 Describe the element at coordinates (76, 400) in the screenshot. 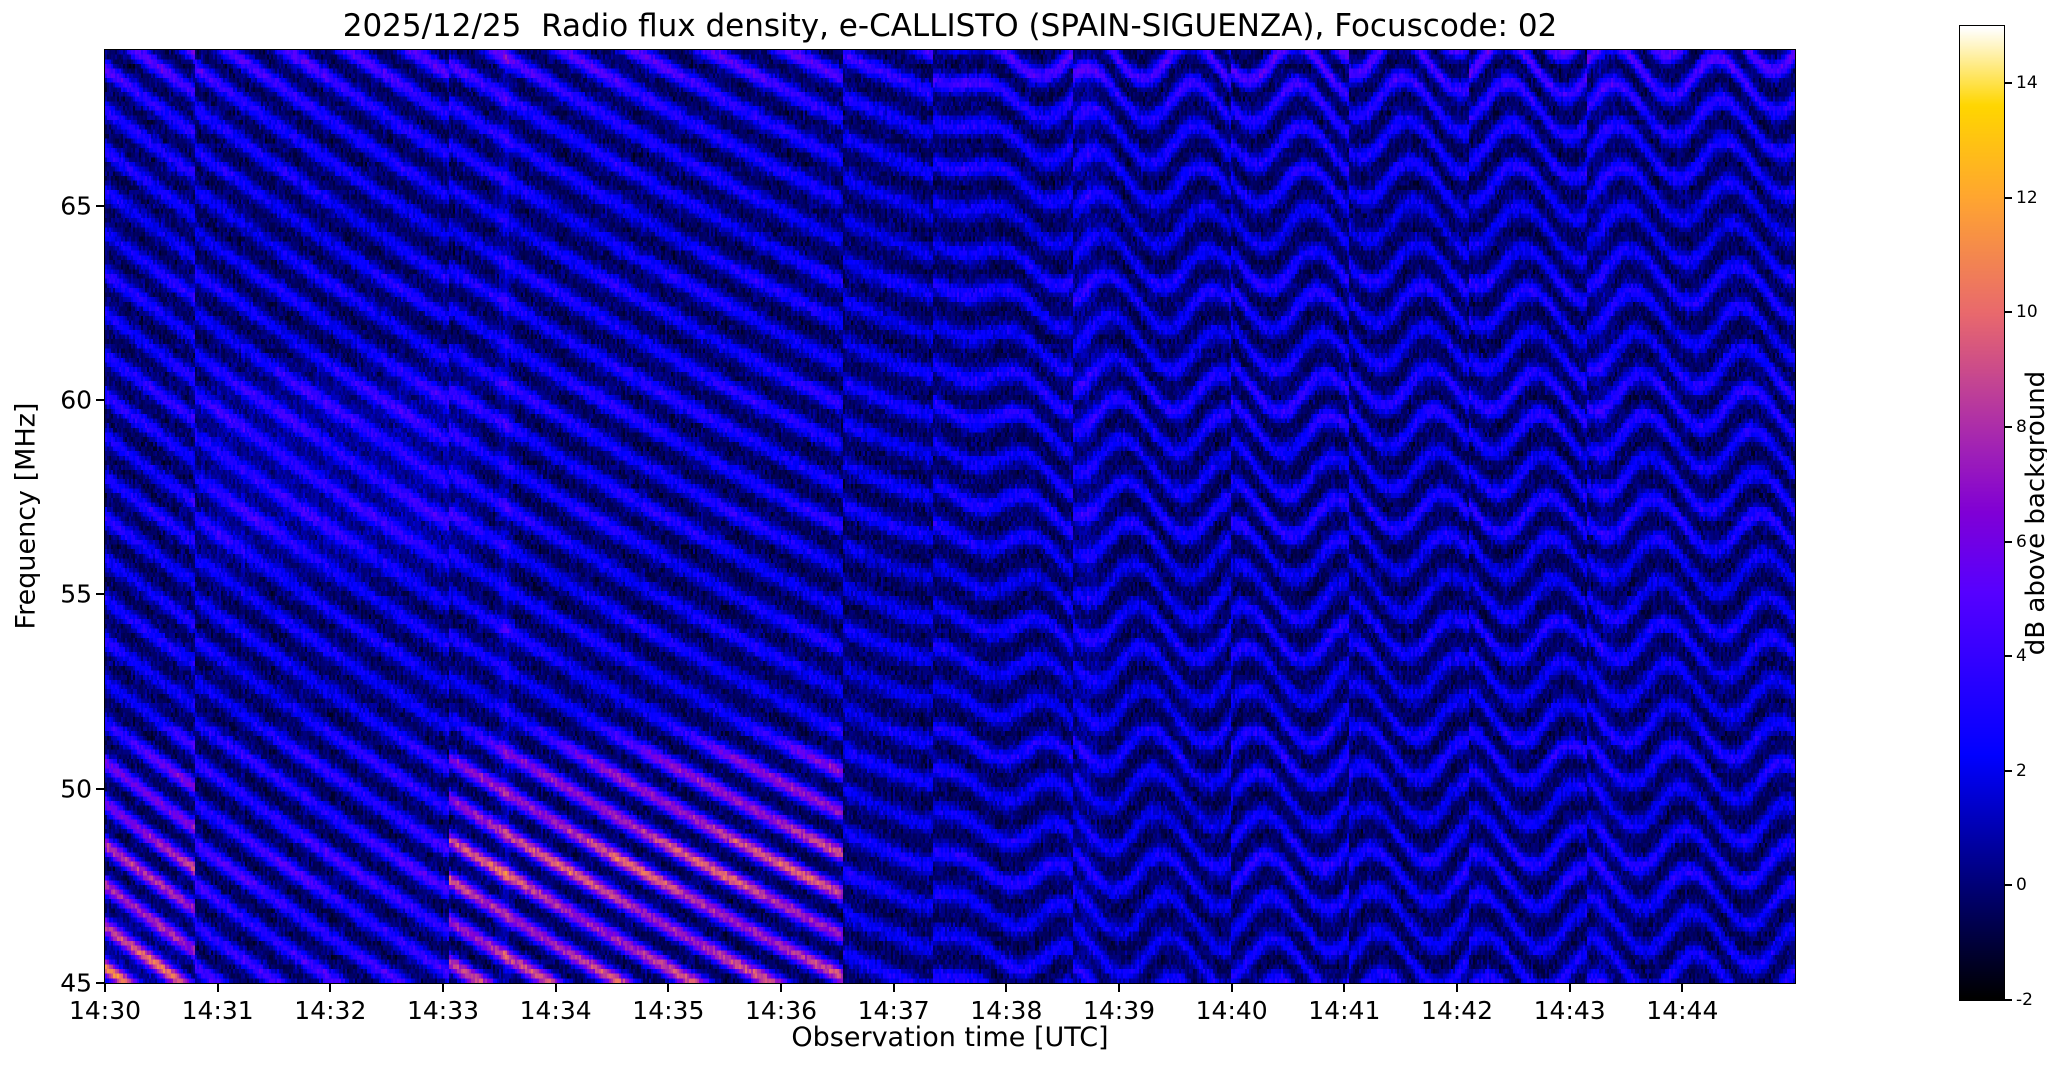

I see `y-tick-label: 60` at that location.